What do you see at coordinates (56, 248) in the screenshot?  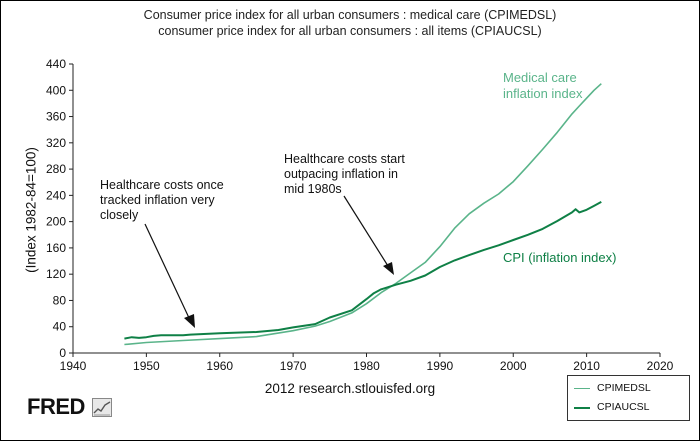 I see `y-tick-label: 160` at bounding box center [56, 248].